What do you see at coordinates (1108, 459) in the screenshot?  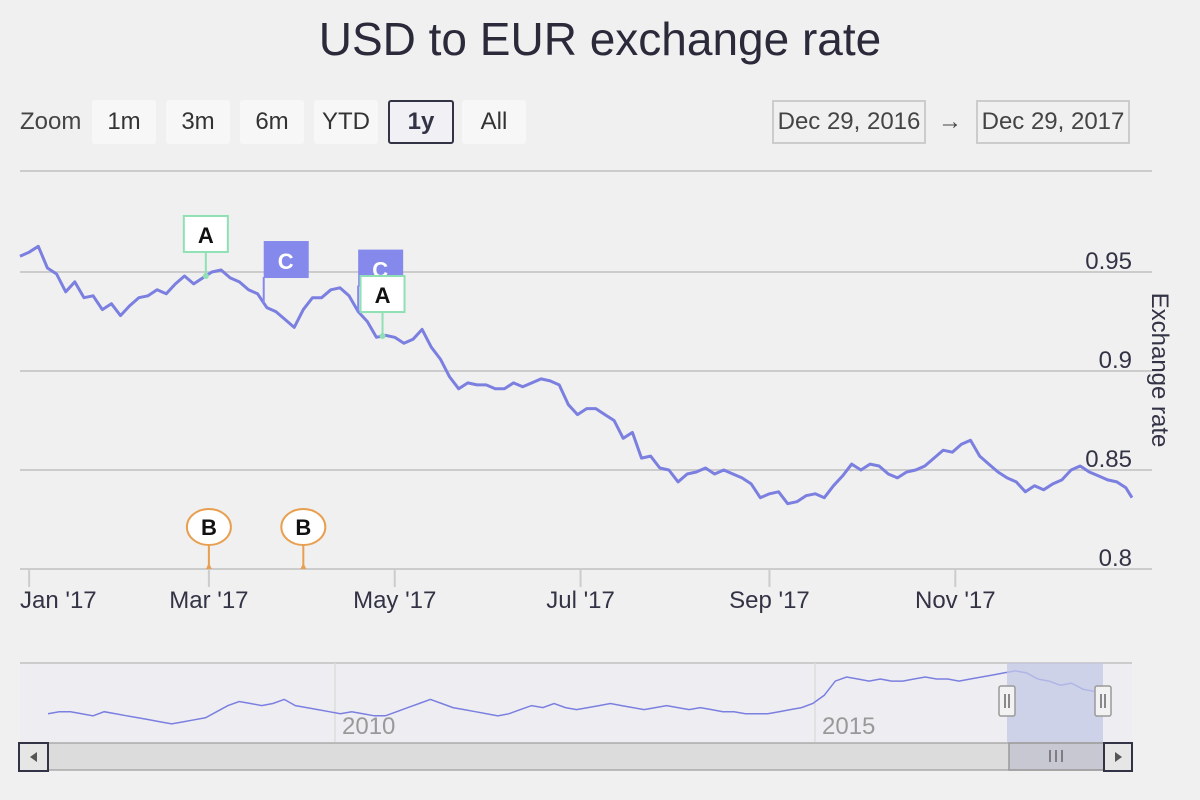 I see `y-tick-label: 0.85` at bounding box center [1108, 459].